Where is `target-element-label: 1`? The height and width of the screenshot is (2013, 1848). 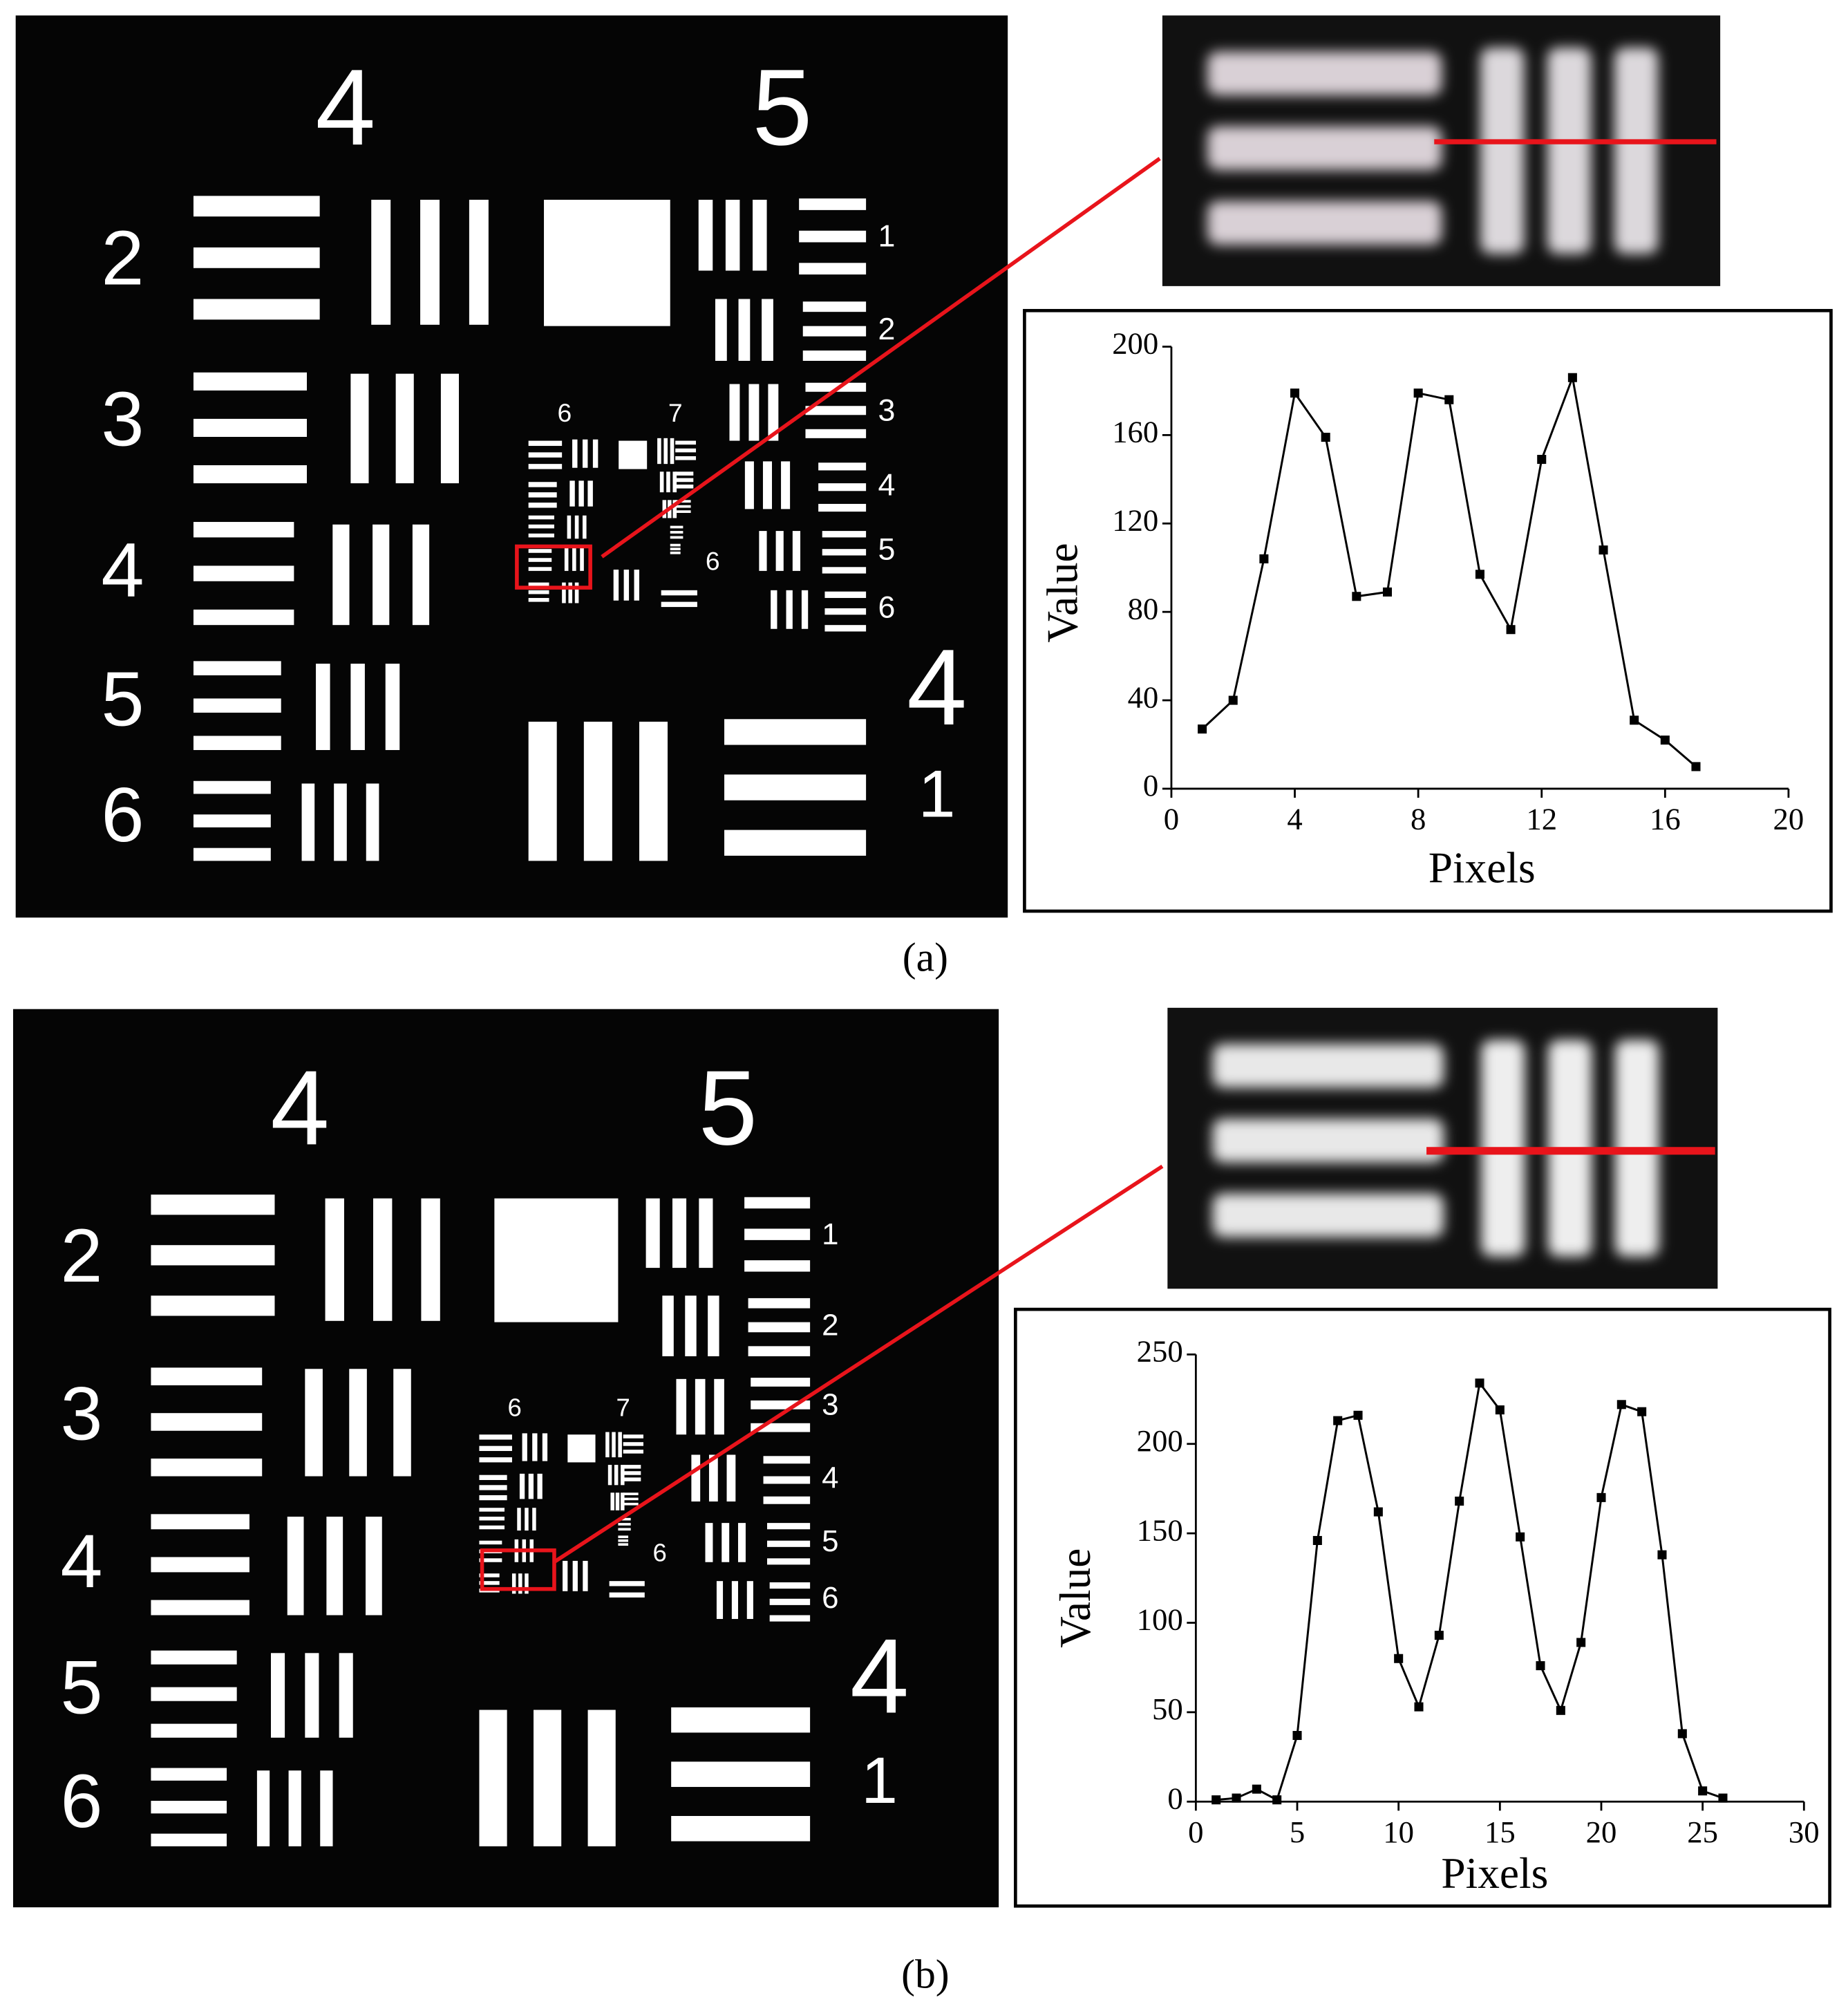
target-element-label: 1 is located at coordinates (886, 236).